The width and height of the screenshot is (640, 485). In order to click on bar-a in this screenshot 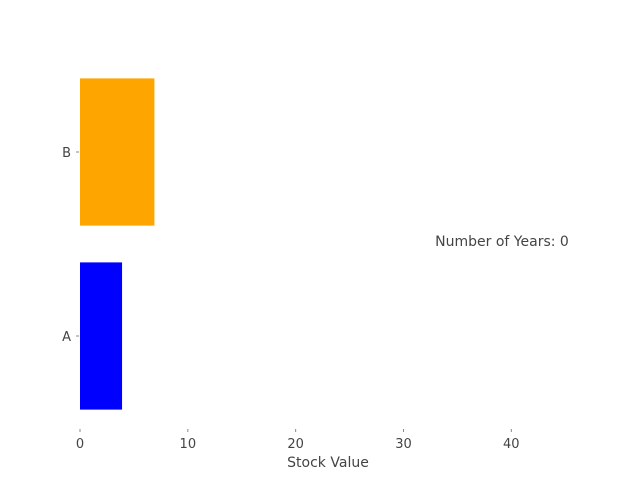, I will do `click(101, 336)`.